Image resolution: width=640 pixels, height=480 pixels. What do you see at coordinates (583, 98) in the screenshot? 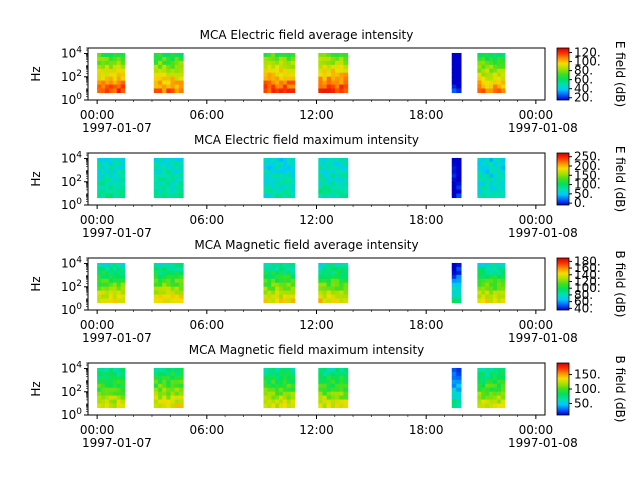
I see `colorbar-tick-label: 20.` at bounding box center [583, 98].